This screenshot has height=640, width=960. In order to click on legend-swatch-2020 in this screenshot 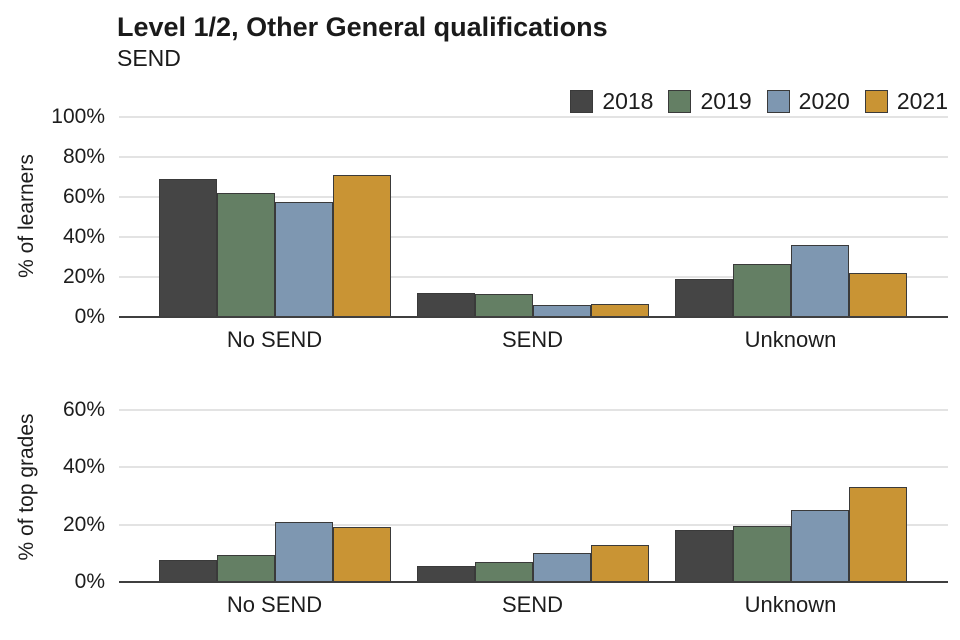, I will do `click(778, 101)`.